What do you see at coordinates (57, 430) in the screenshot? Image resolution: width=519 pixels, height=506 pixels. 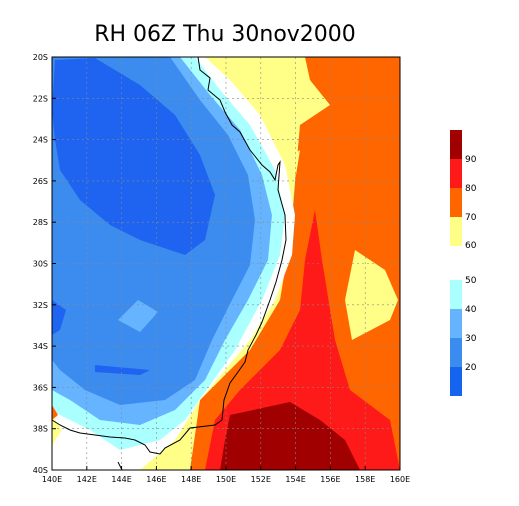 I see `rh-band-60-sw` at bounding box center [57, 430].